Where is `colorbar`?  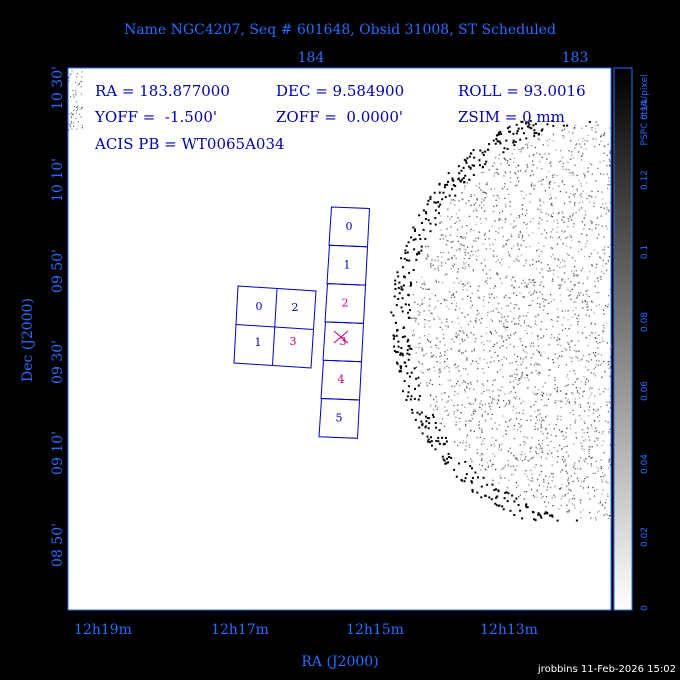
colorbar is located at coordinates (623, 339).